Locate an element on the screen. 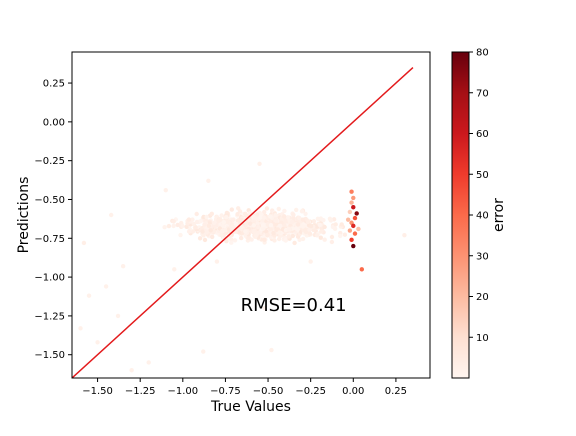 The height and width of the screenshot is (436, 576). x-tick-label: −0.75 is located at coordinates (225, 391).